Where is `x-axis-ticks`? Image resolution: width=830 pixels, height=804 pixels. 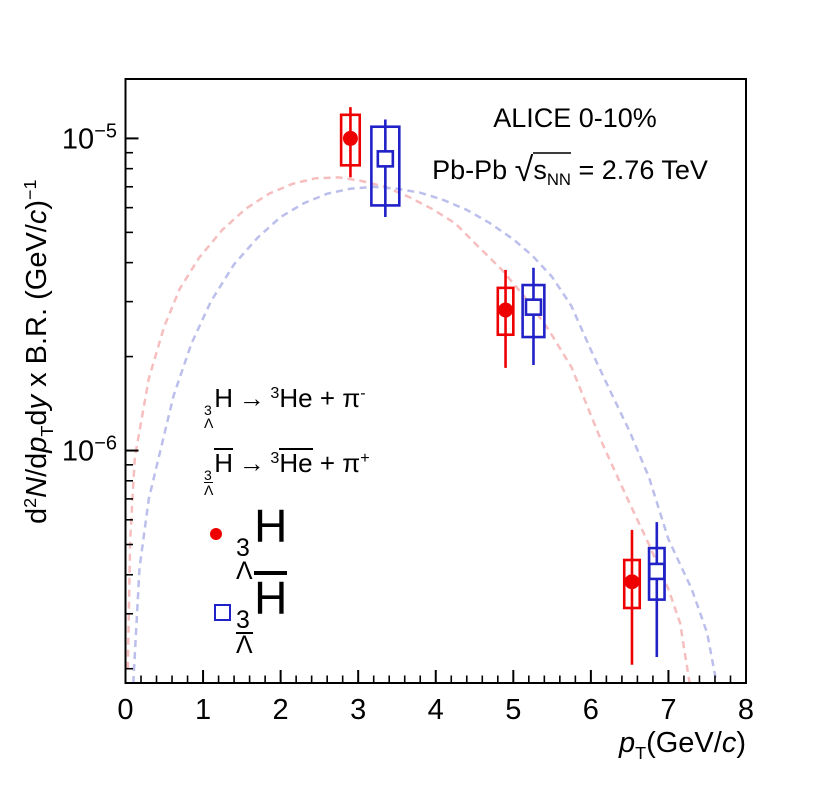 x-axis-ticks is located at coordinates (435, 676).